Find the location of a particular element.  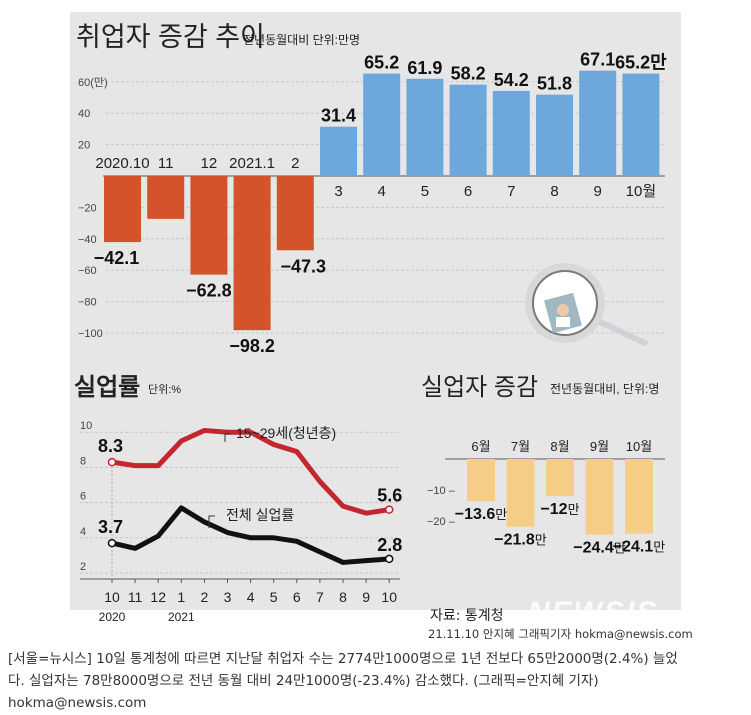

chart1-ytick-label: 20 is located at coordinates (84, 146).